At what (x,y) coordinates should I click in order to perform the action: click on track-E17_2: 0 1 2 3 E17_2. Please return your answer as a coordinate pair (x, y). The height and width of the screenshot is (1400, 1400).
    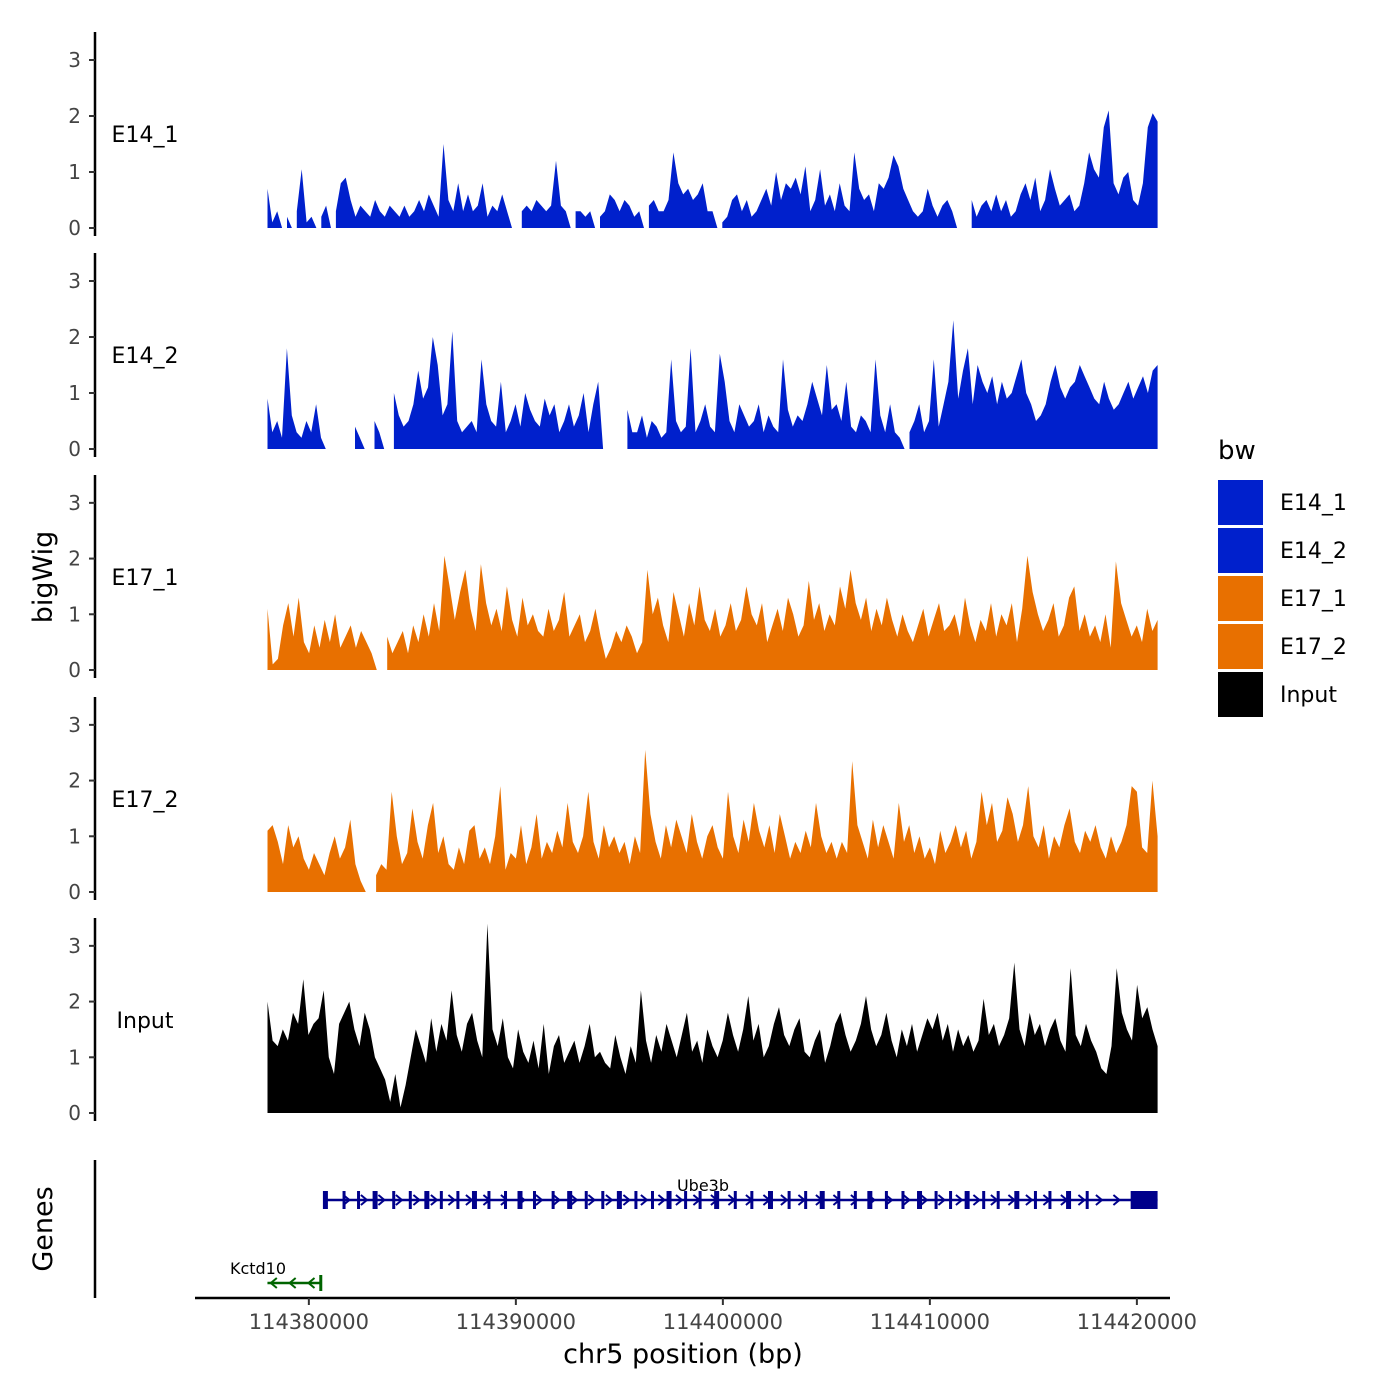
    Looking at the image, I should click on (613, 800).